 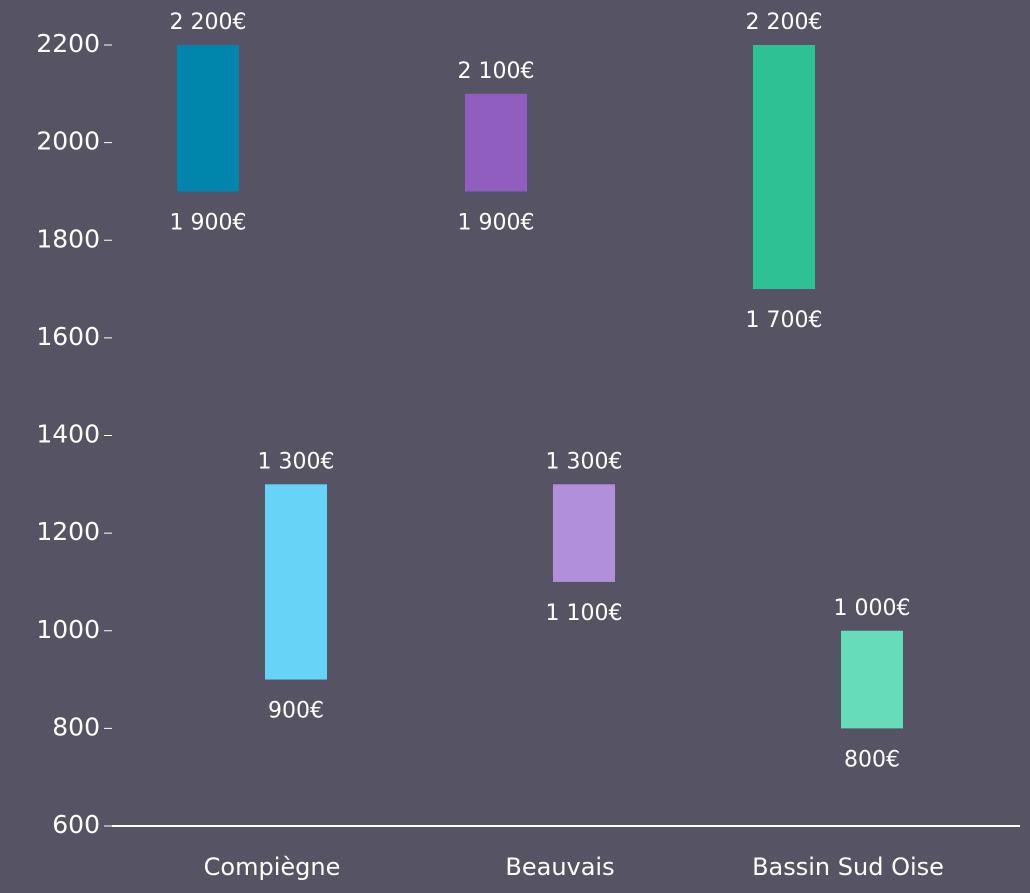 I want to click on value-label: 2 100€, so click(x=496, y=71).